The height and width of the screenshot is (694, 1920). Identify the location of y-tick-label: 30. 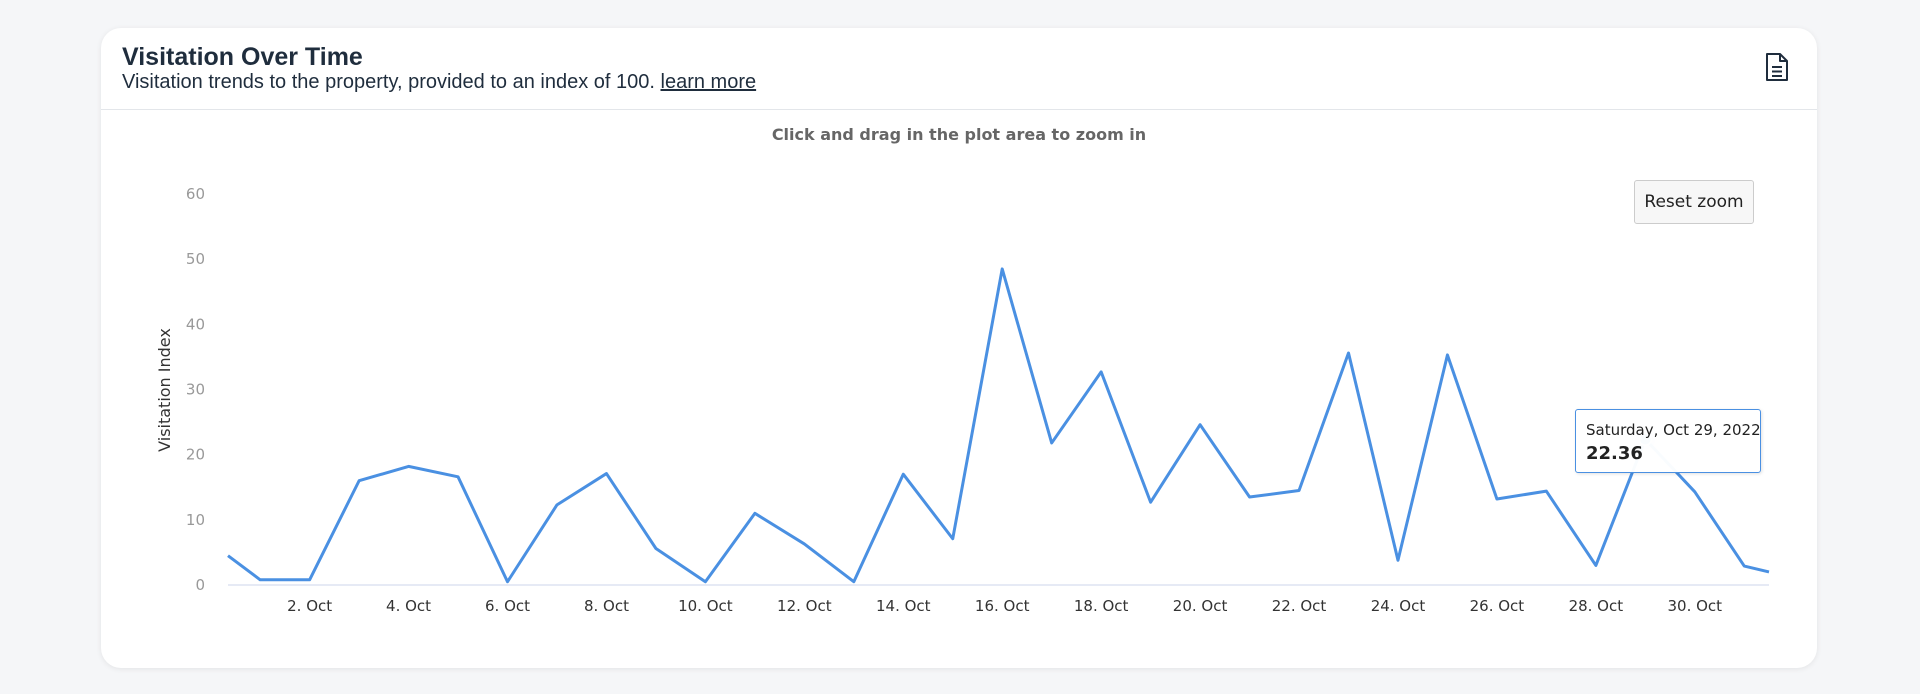
(195, 390).